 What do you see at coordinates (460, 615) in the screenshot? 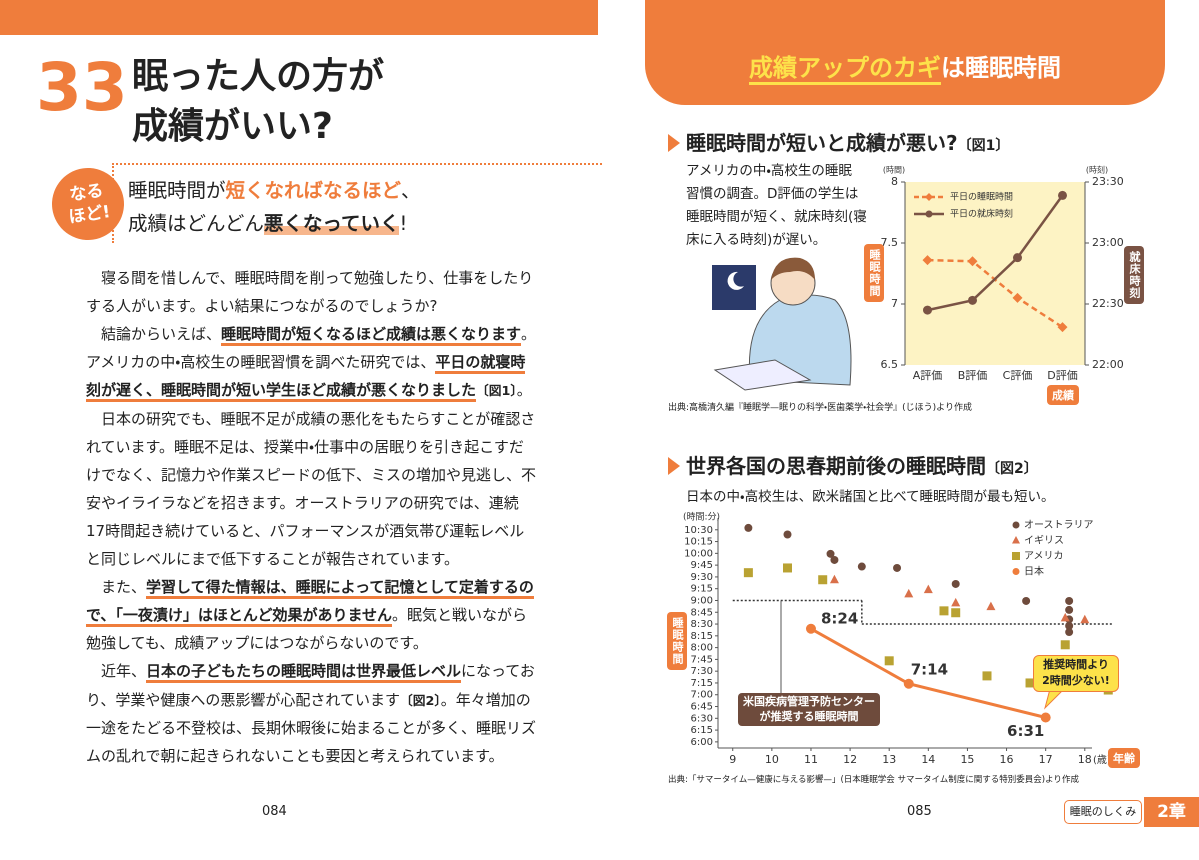
I see `text-run: 。眠気と戦いながら` at bounding box center [460, 615].